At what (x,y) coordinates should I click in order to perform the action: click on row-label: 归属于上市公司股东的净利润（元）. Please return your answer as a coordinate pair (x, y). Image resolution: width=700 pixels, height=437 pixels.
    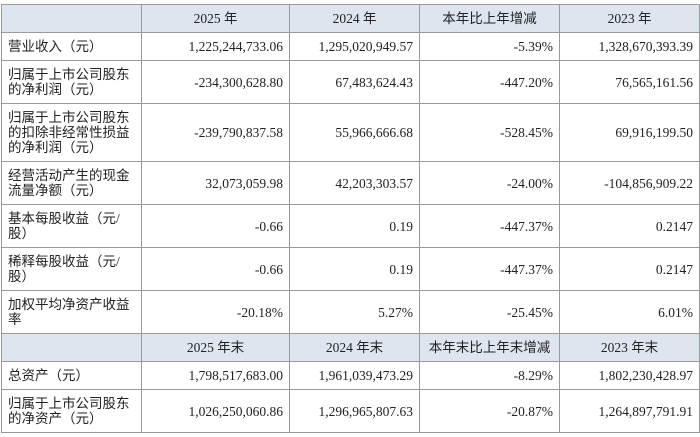
    Looking at the image, I should click on (71, 82).